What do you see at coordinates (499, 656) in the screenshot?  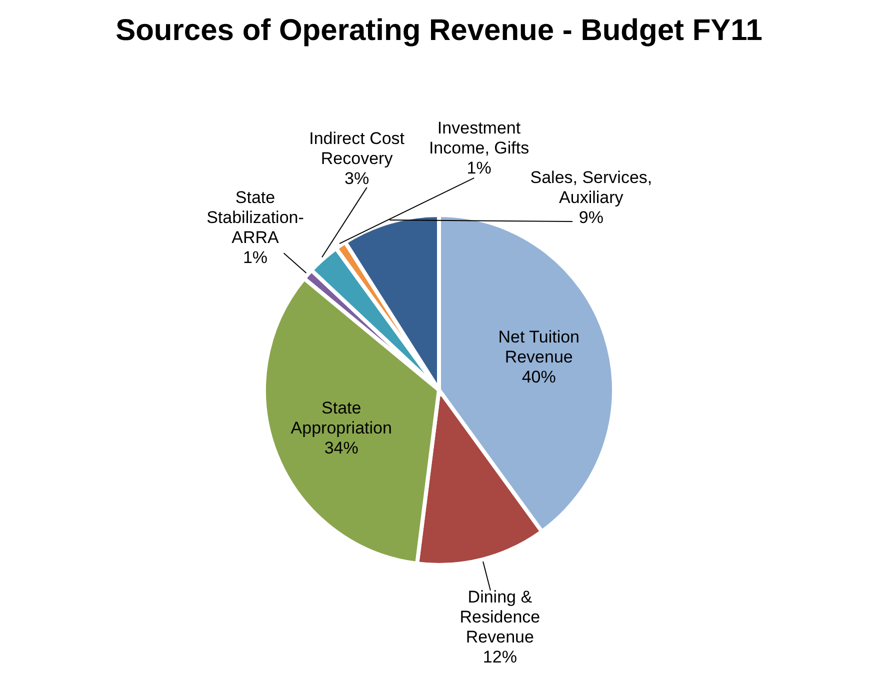 I see `data-label: 12%` at bounding box center [499, 656].